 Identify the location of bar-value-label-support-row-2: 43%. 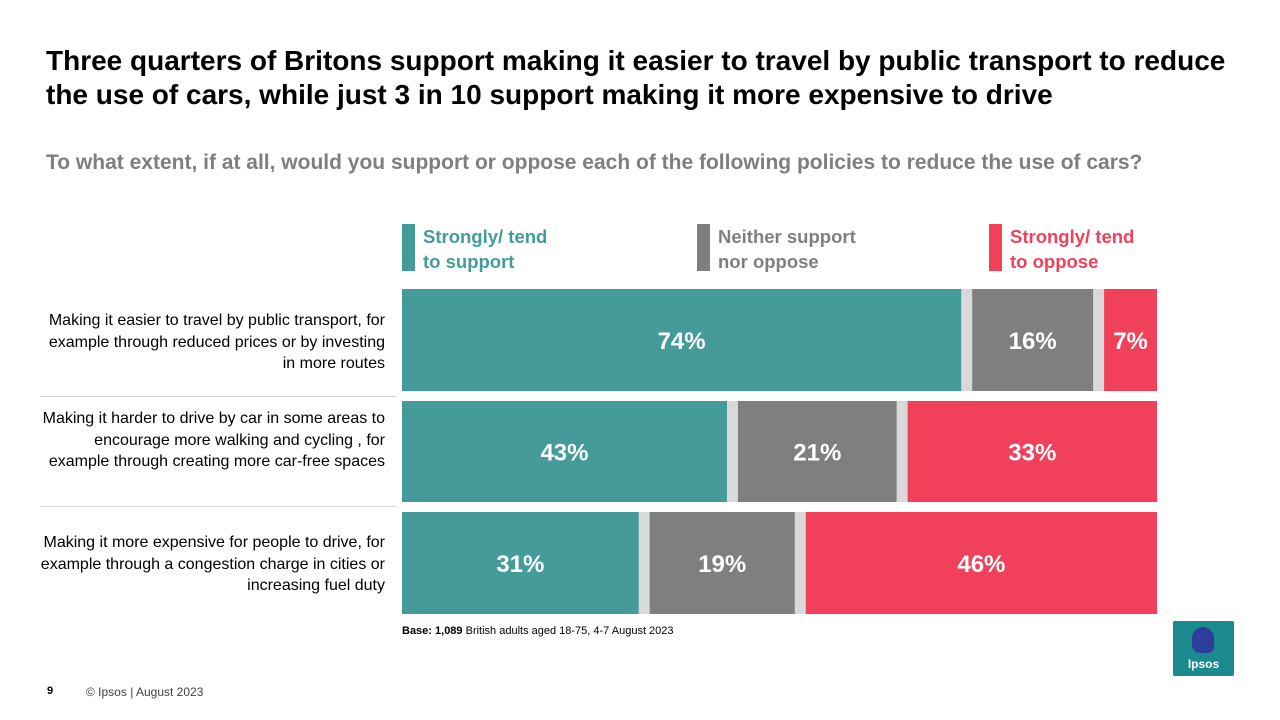
(564, 453).